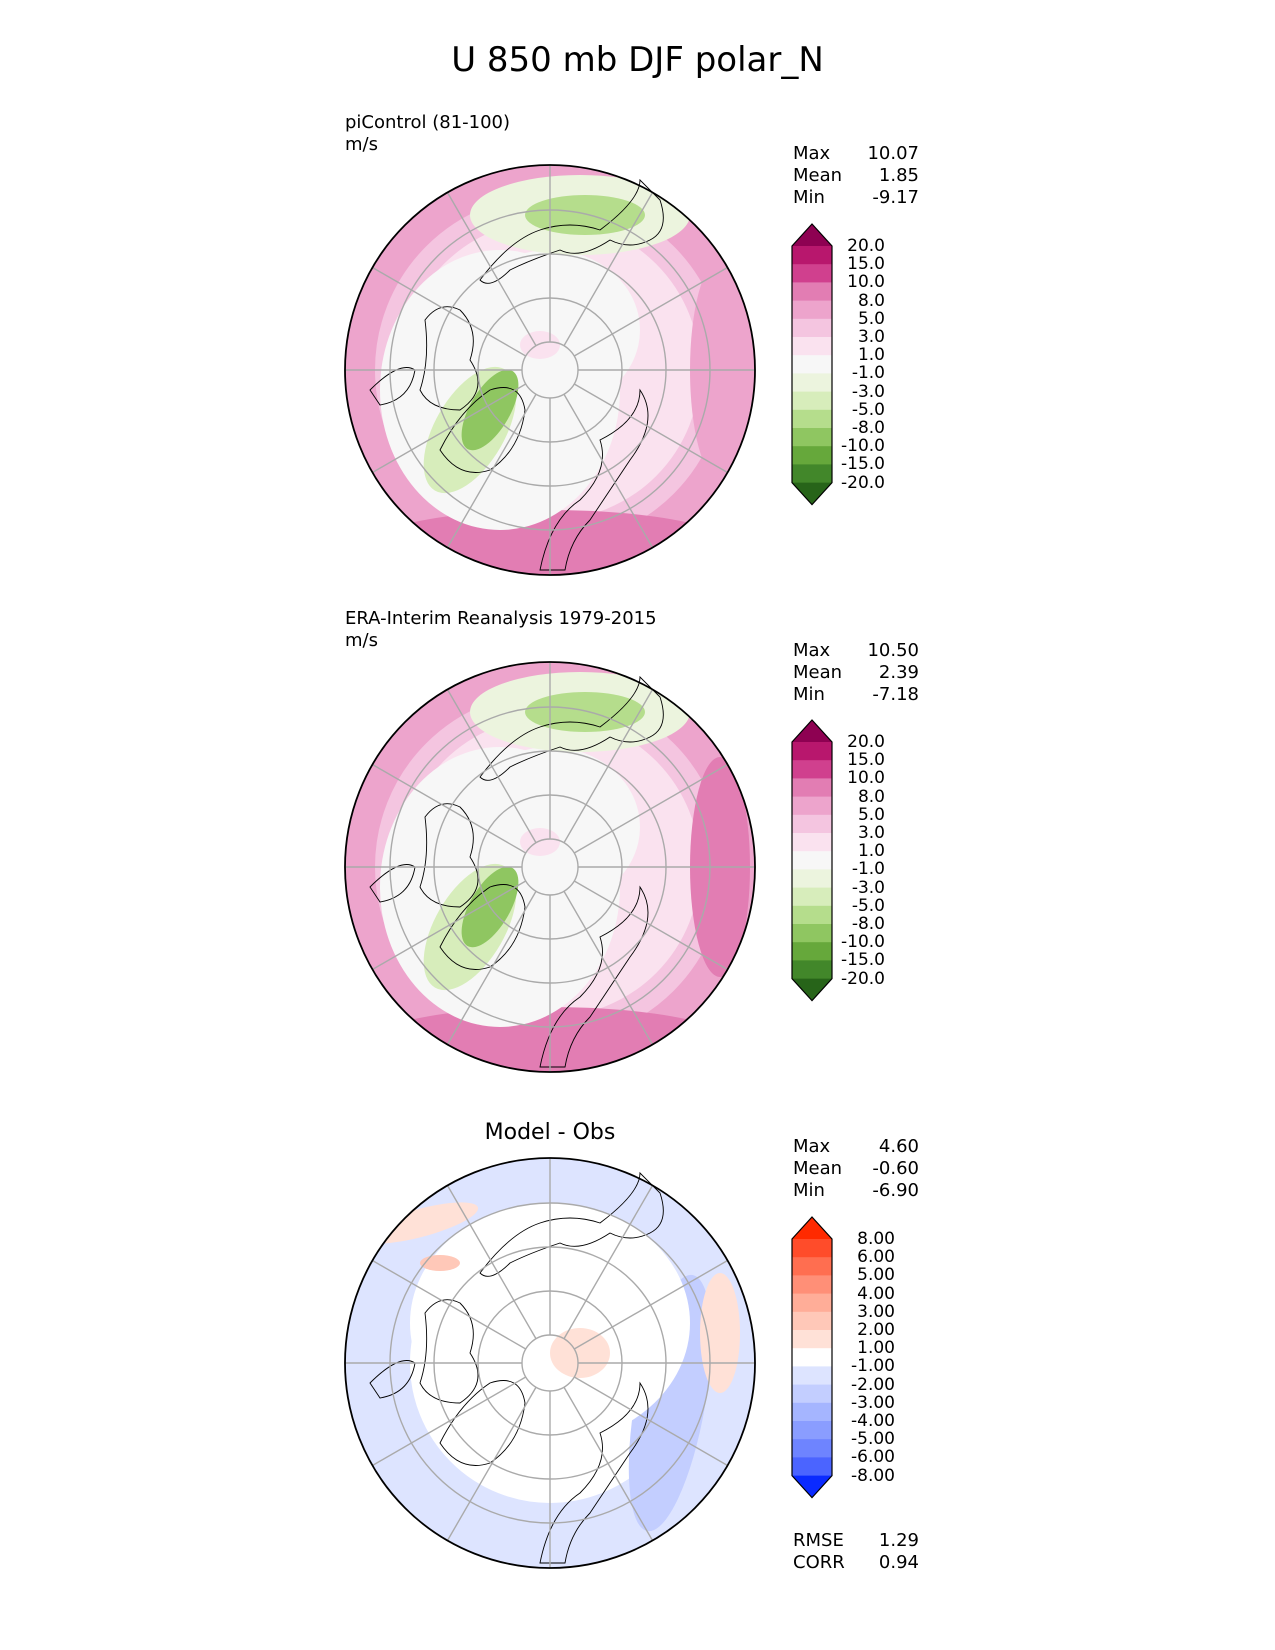 This screenshot has width=1275, height=1650. I want to click on colorbar-tick-label: 10.0, so click(866, 778).